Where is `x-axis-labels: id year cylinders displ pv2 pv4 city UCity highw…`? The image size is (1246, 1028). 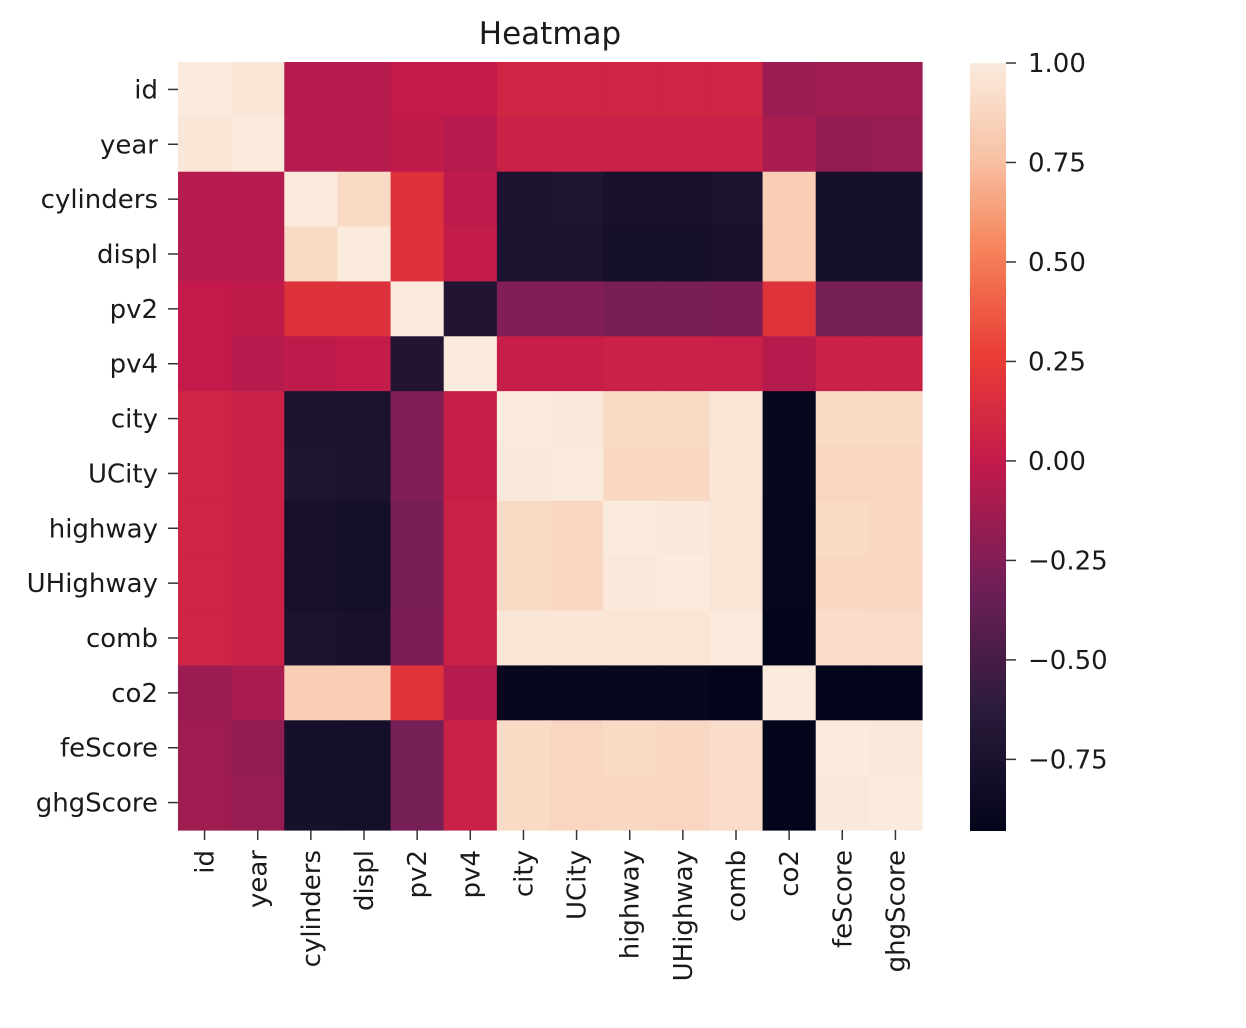 x-axis-labels: id year cylinders displ pv2 pv4 city UCity highw… is located at coordinates (551, 905).